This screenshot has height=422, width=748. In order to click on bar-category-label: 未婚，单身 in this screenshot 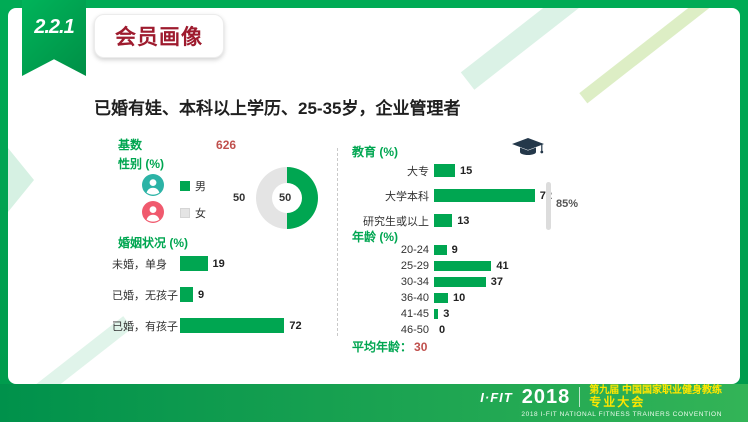, I will do `click(139, 264)`.